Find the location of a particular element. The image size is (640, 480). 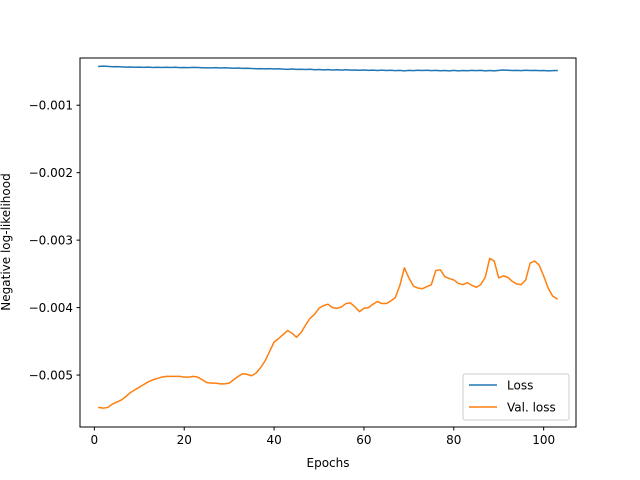

x-axis-label: Epochs is located at coordinates (328, 463).